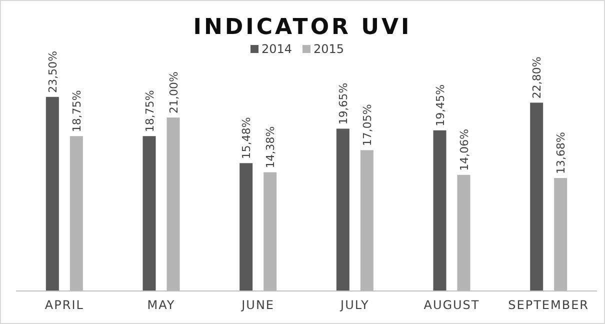 This screenshot has height=324, width=605. What do you see at coordinates (549, 305) in the screenshot?
I see `x-tick-label: SEPTEMBER` at bounding box center [549, 305].